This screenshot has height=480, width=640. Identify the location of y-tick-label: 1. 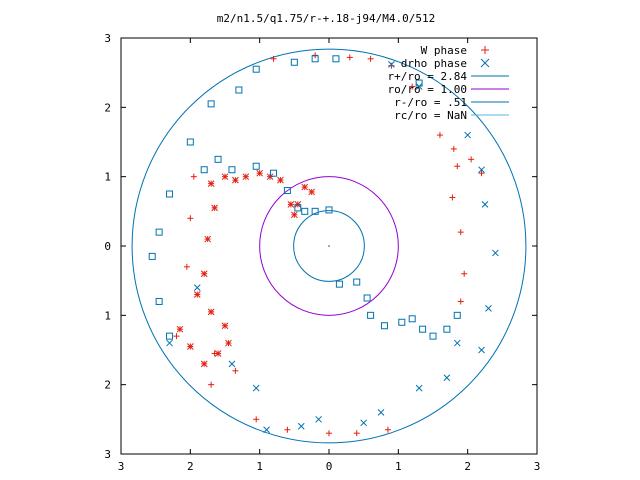
(107, 177).